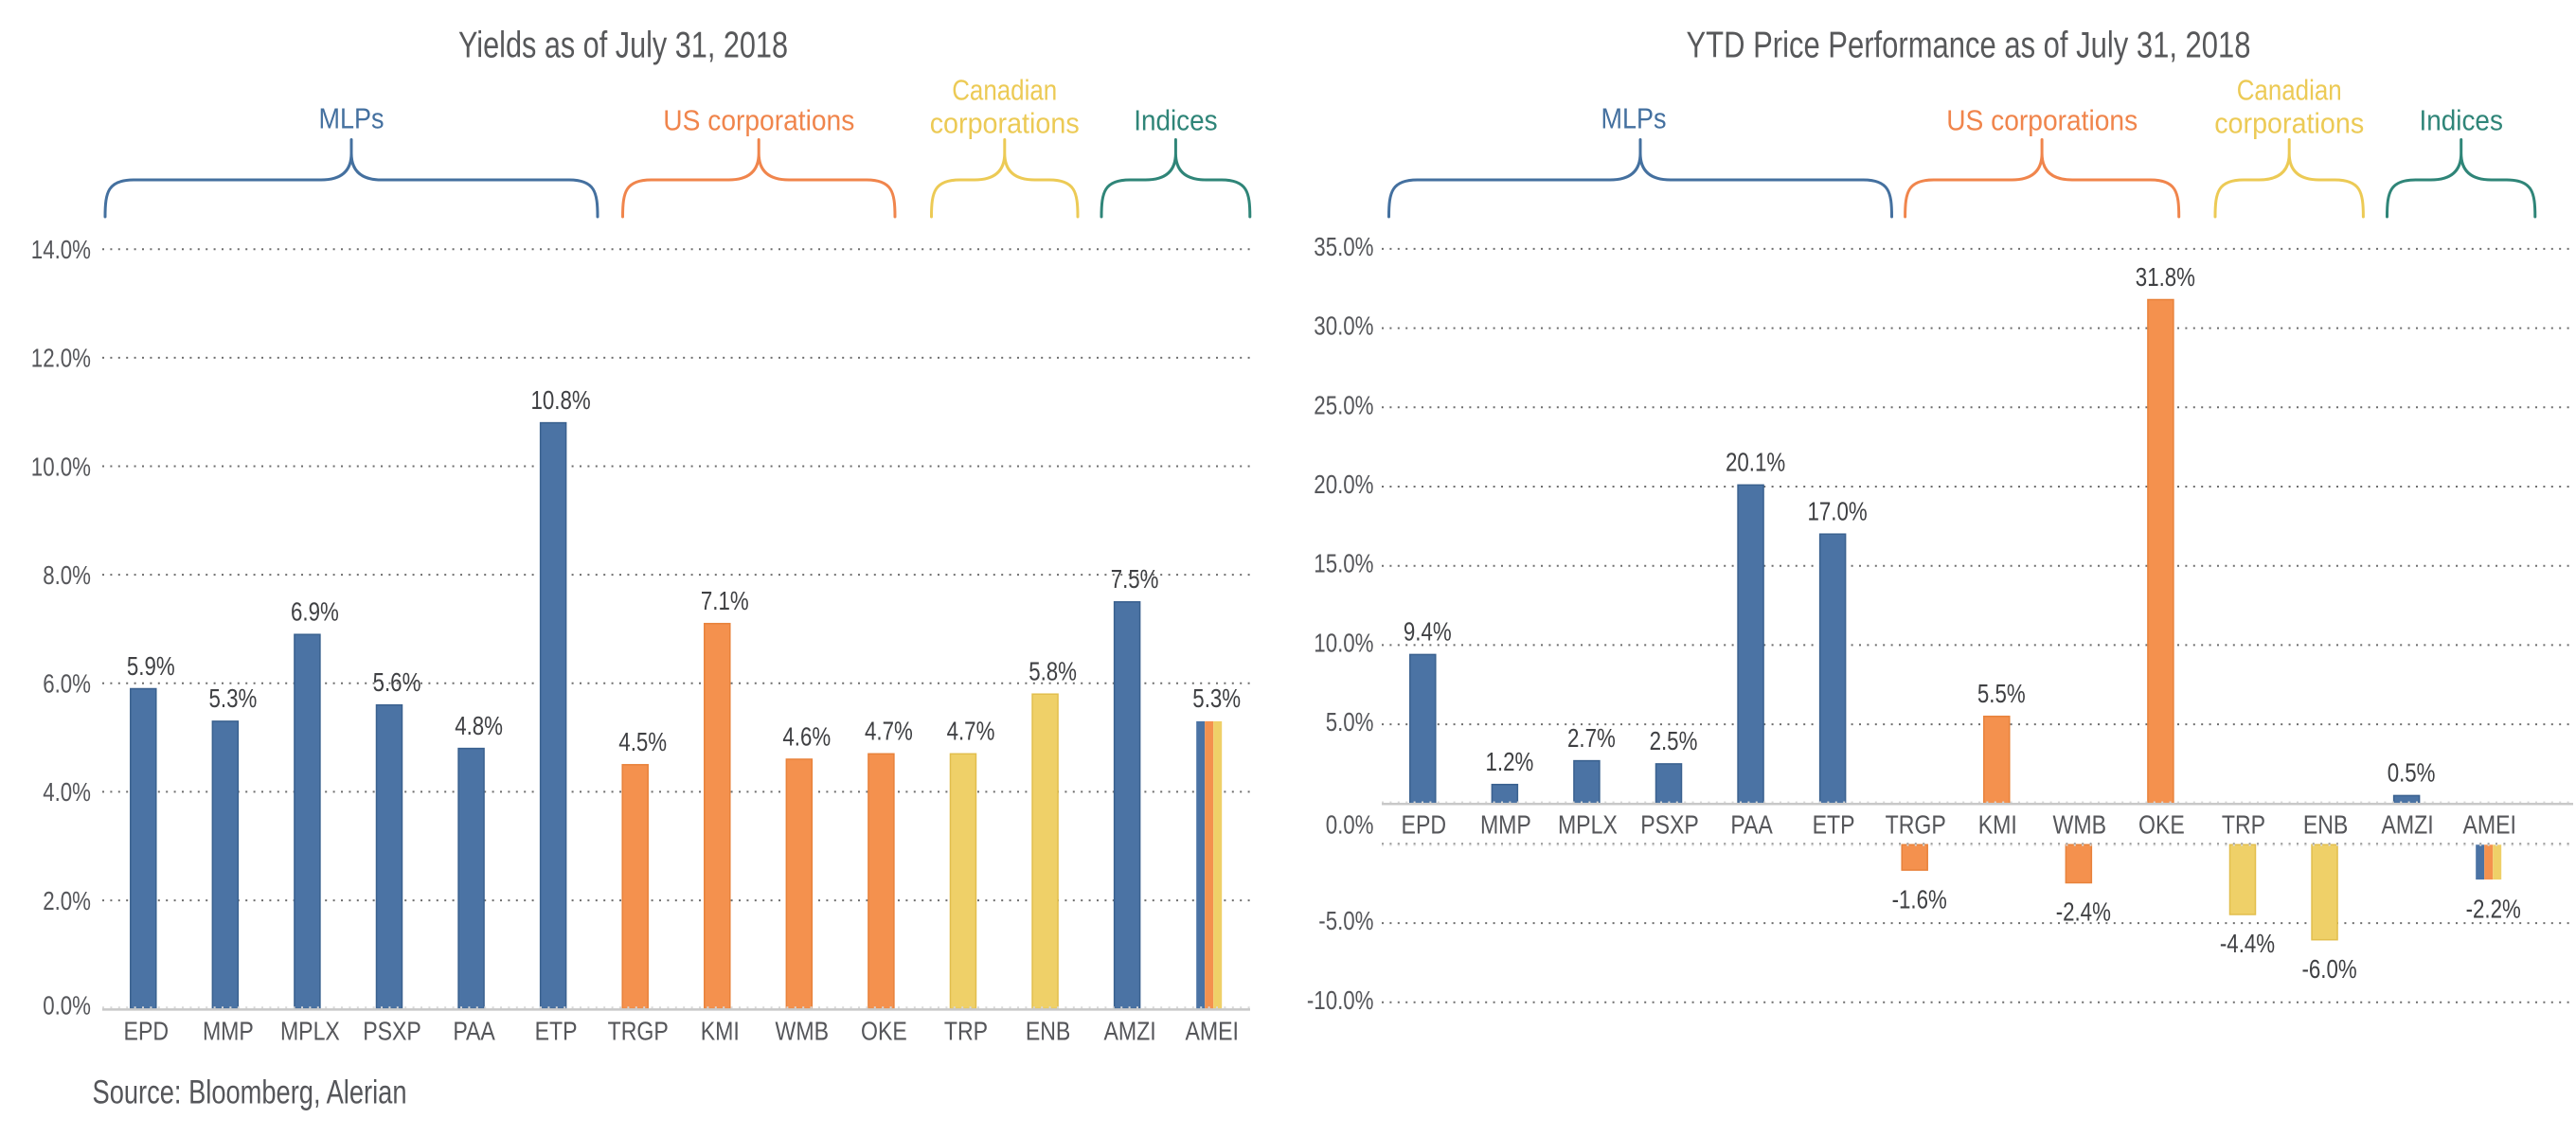  What do you see at coordinates (1350, 722) in the screenshot?
I see `svg-text: 5.0%` at bounding box center [1350, 722].